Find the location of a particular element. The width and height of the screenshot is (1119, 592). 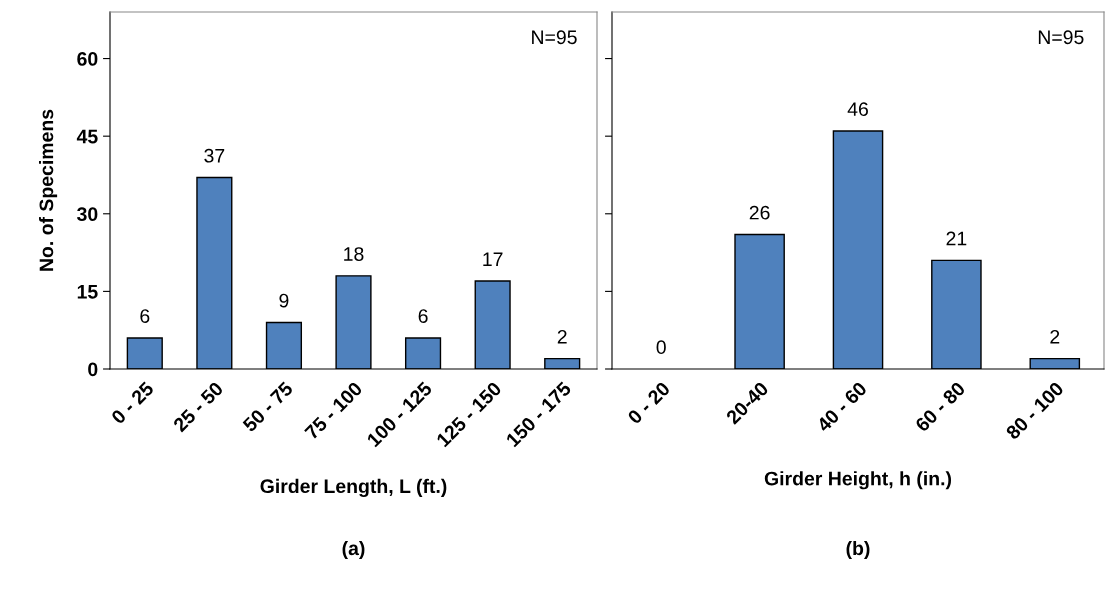

x-tick-label: 0 - 20 is located at coordinates (648, 403).